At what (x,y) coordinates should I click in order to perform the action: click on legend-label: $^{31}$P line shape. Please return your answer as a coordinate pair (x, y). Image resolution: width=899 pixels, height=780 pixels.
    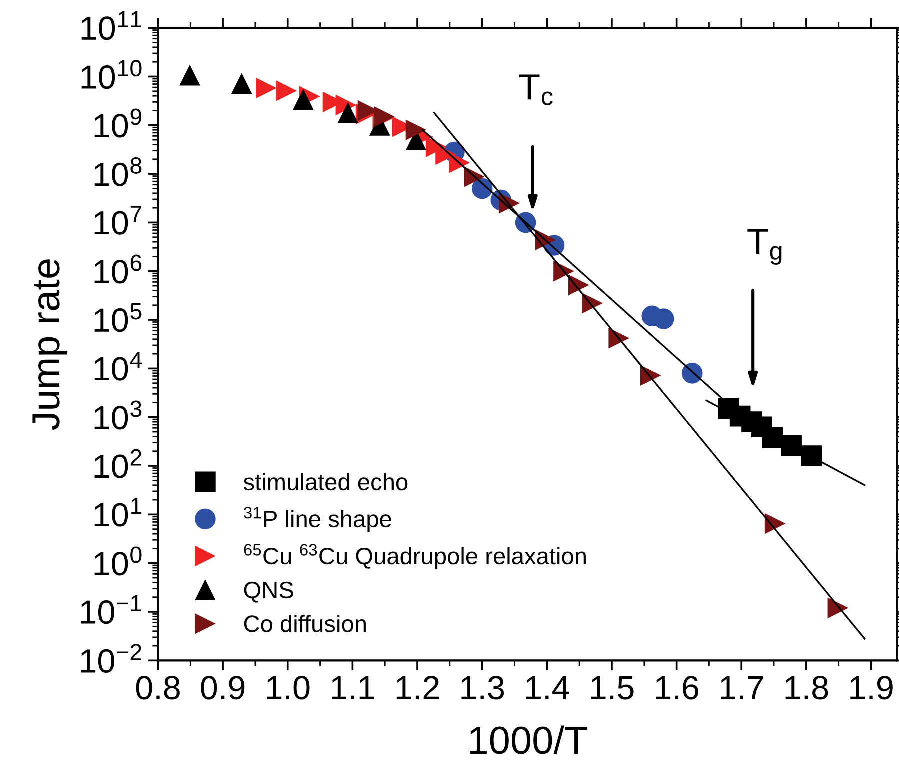
    Looking at the image, I should click on (318, 519).